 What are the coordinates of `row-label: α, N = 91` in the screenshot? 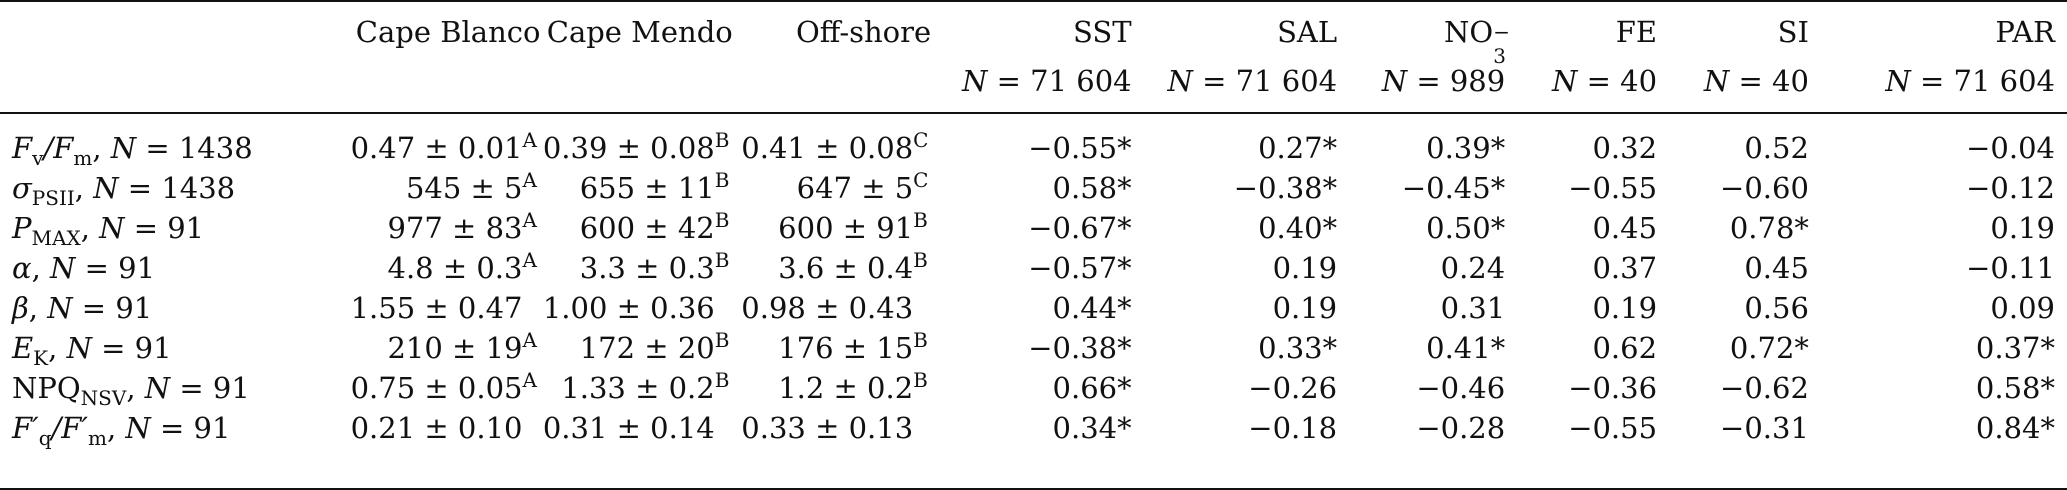 It's located at (84, 268).